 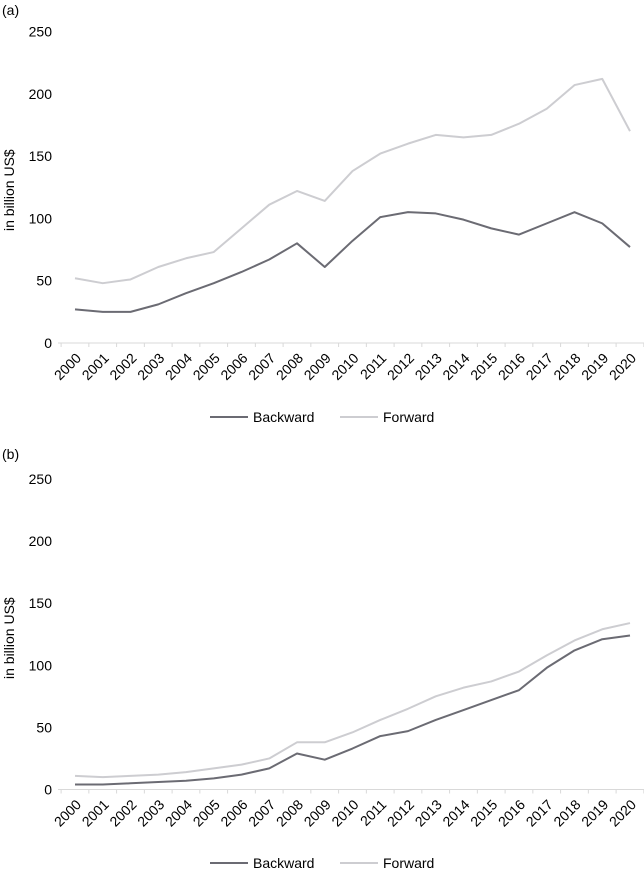 I want to click on series-backward-line, so click(x=352, y=262).